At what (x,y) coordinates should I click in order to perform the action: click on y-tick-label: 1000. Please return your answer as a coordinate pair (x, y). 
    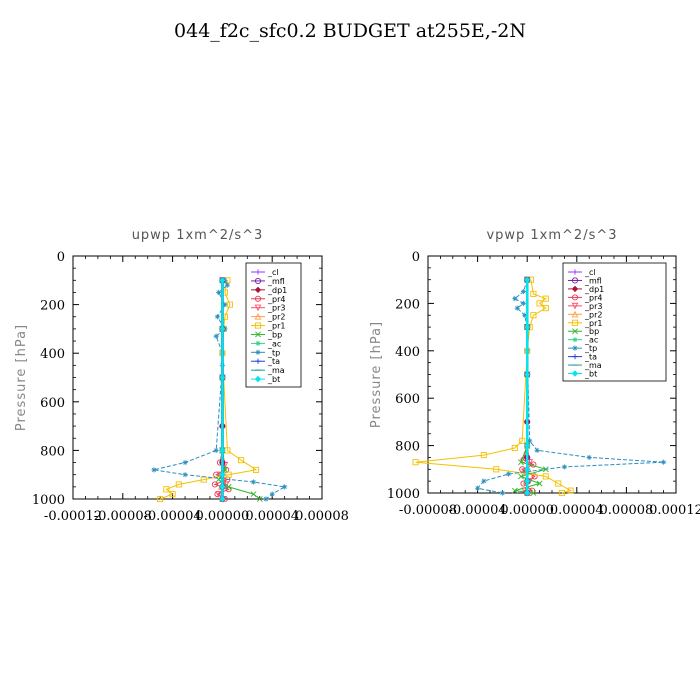
    Looking at the image, I should click on (403, 494).